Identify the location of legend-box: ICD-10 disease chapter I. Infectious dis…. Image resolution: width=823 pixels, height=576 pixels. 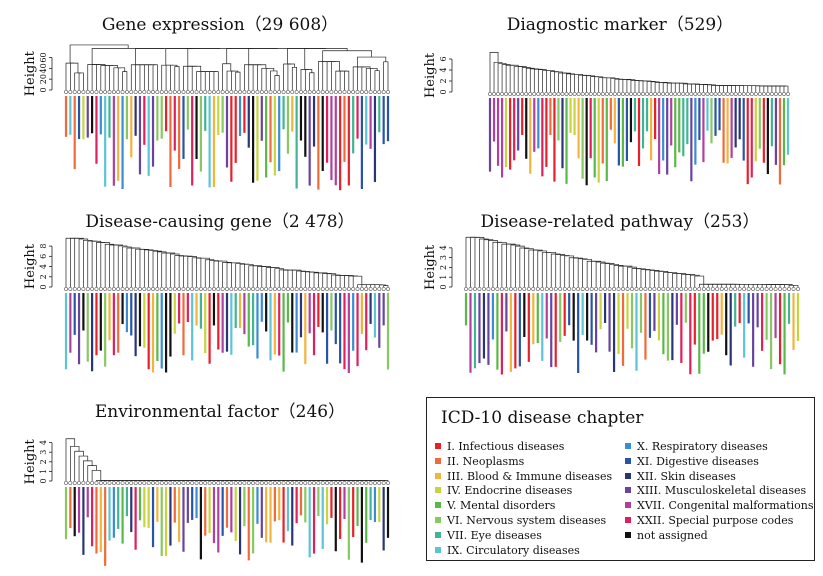
(620, 479).